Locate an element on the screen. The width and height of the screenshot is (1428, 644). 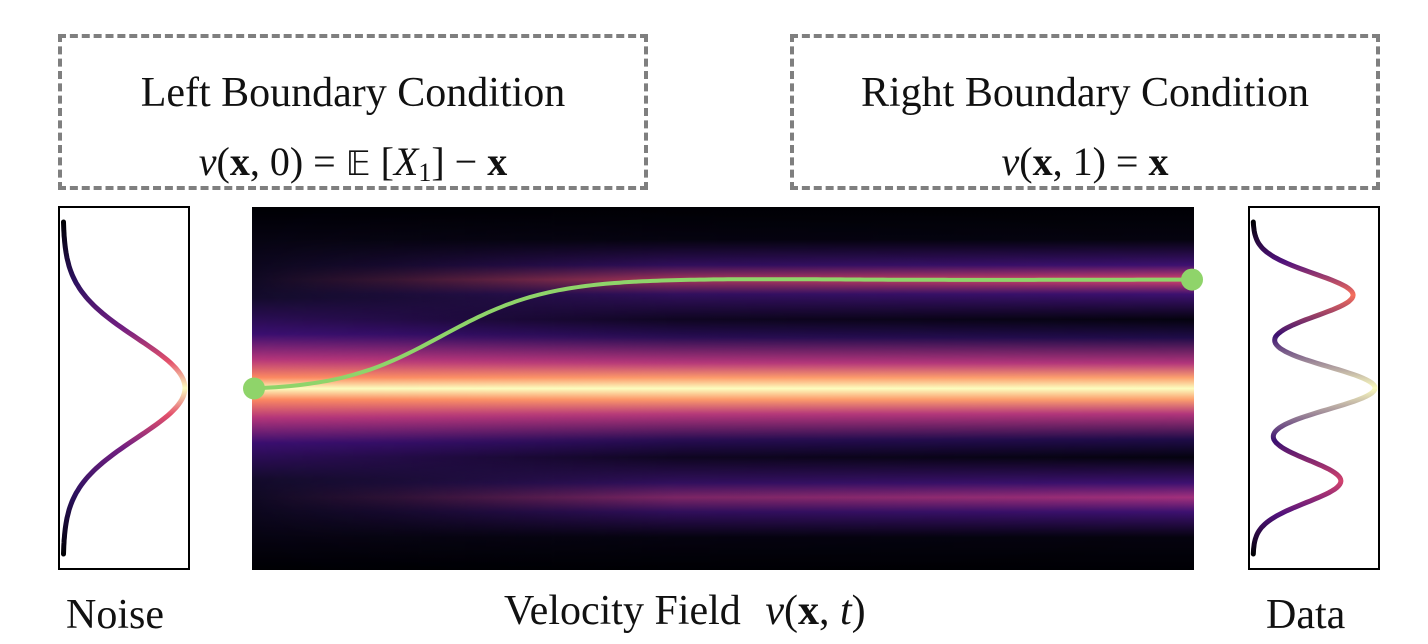
right-boundary-title: Right Boundary Condition is located at coordinates (1084, 93).